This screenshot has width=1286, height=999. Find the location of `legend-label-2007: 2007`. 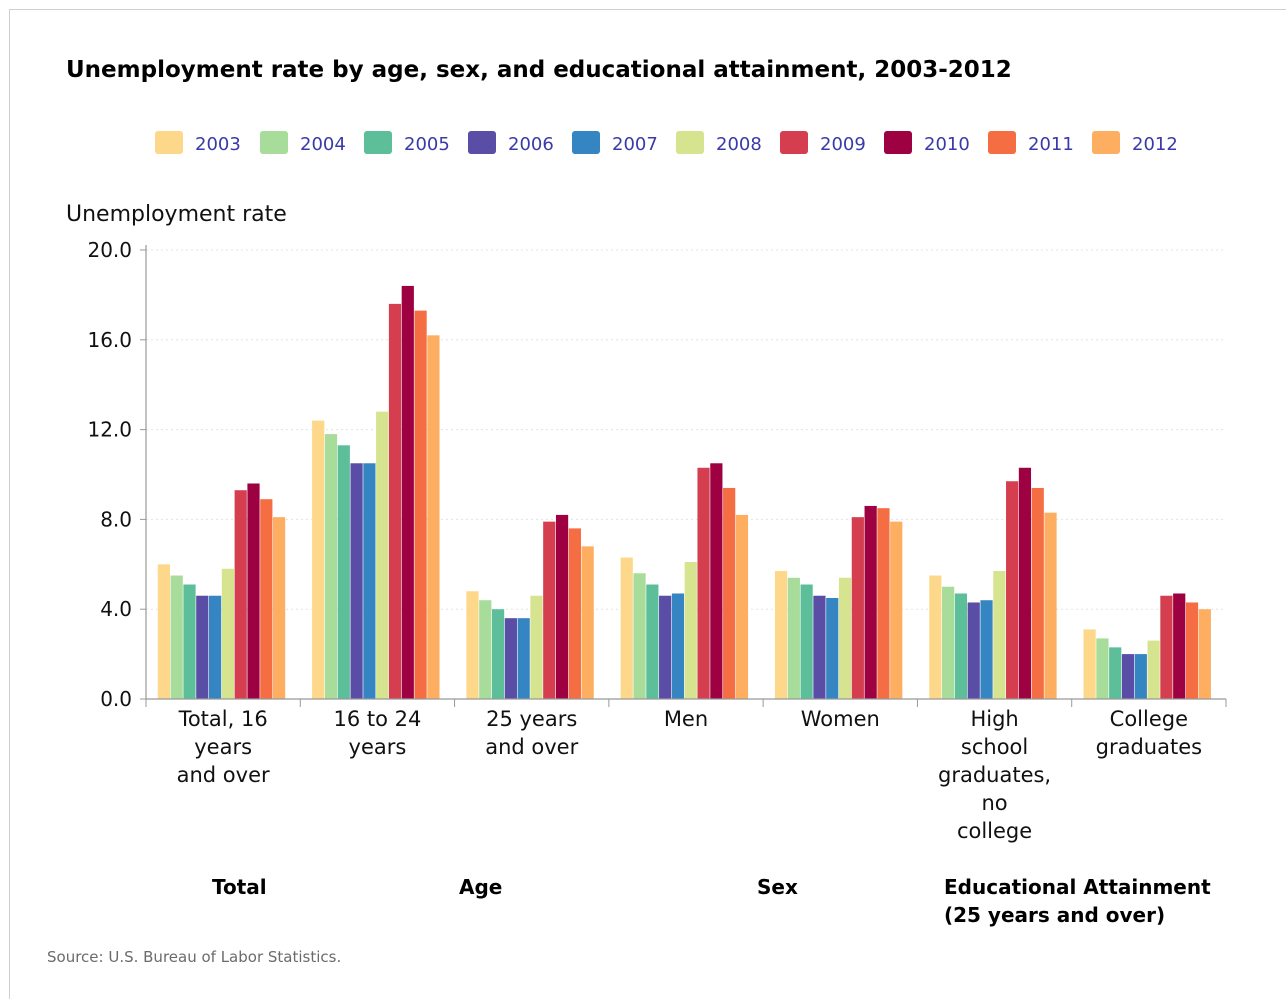

legend-label-2007: 2007 is located at coordinates (635, 144).